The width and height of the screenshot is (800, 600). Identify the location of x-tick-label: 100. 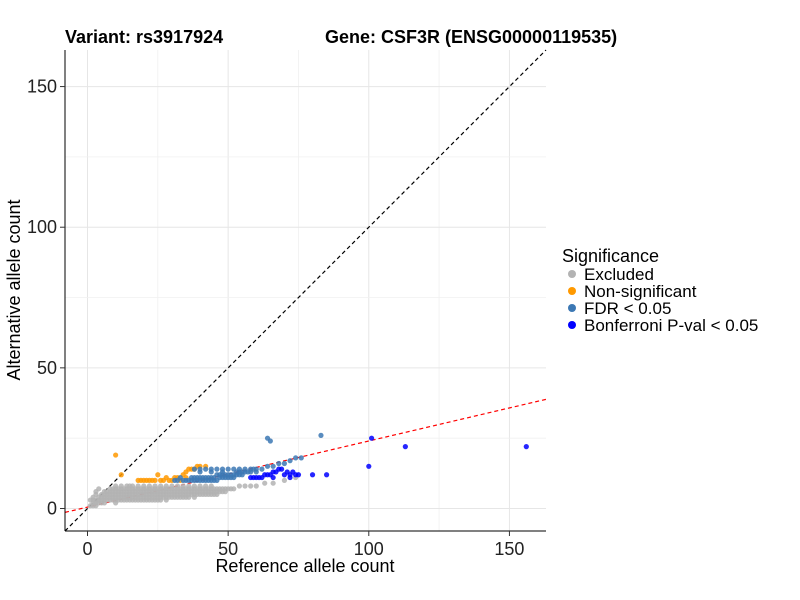
(369, 549).